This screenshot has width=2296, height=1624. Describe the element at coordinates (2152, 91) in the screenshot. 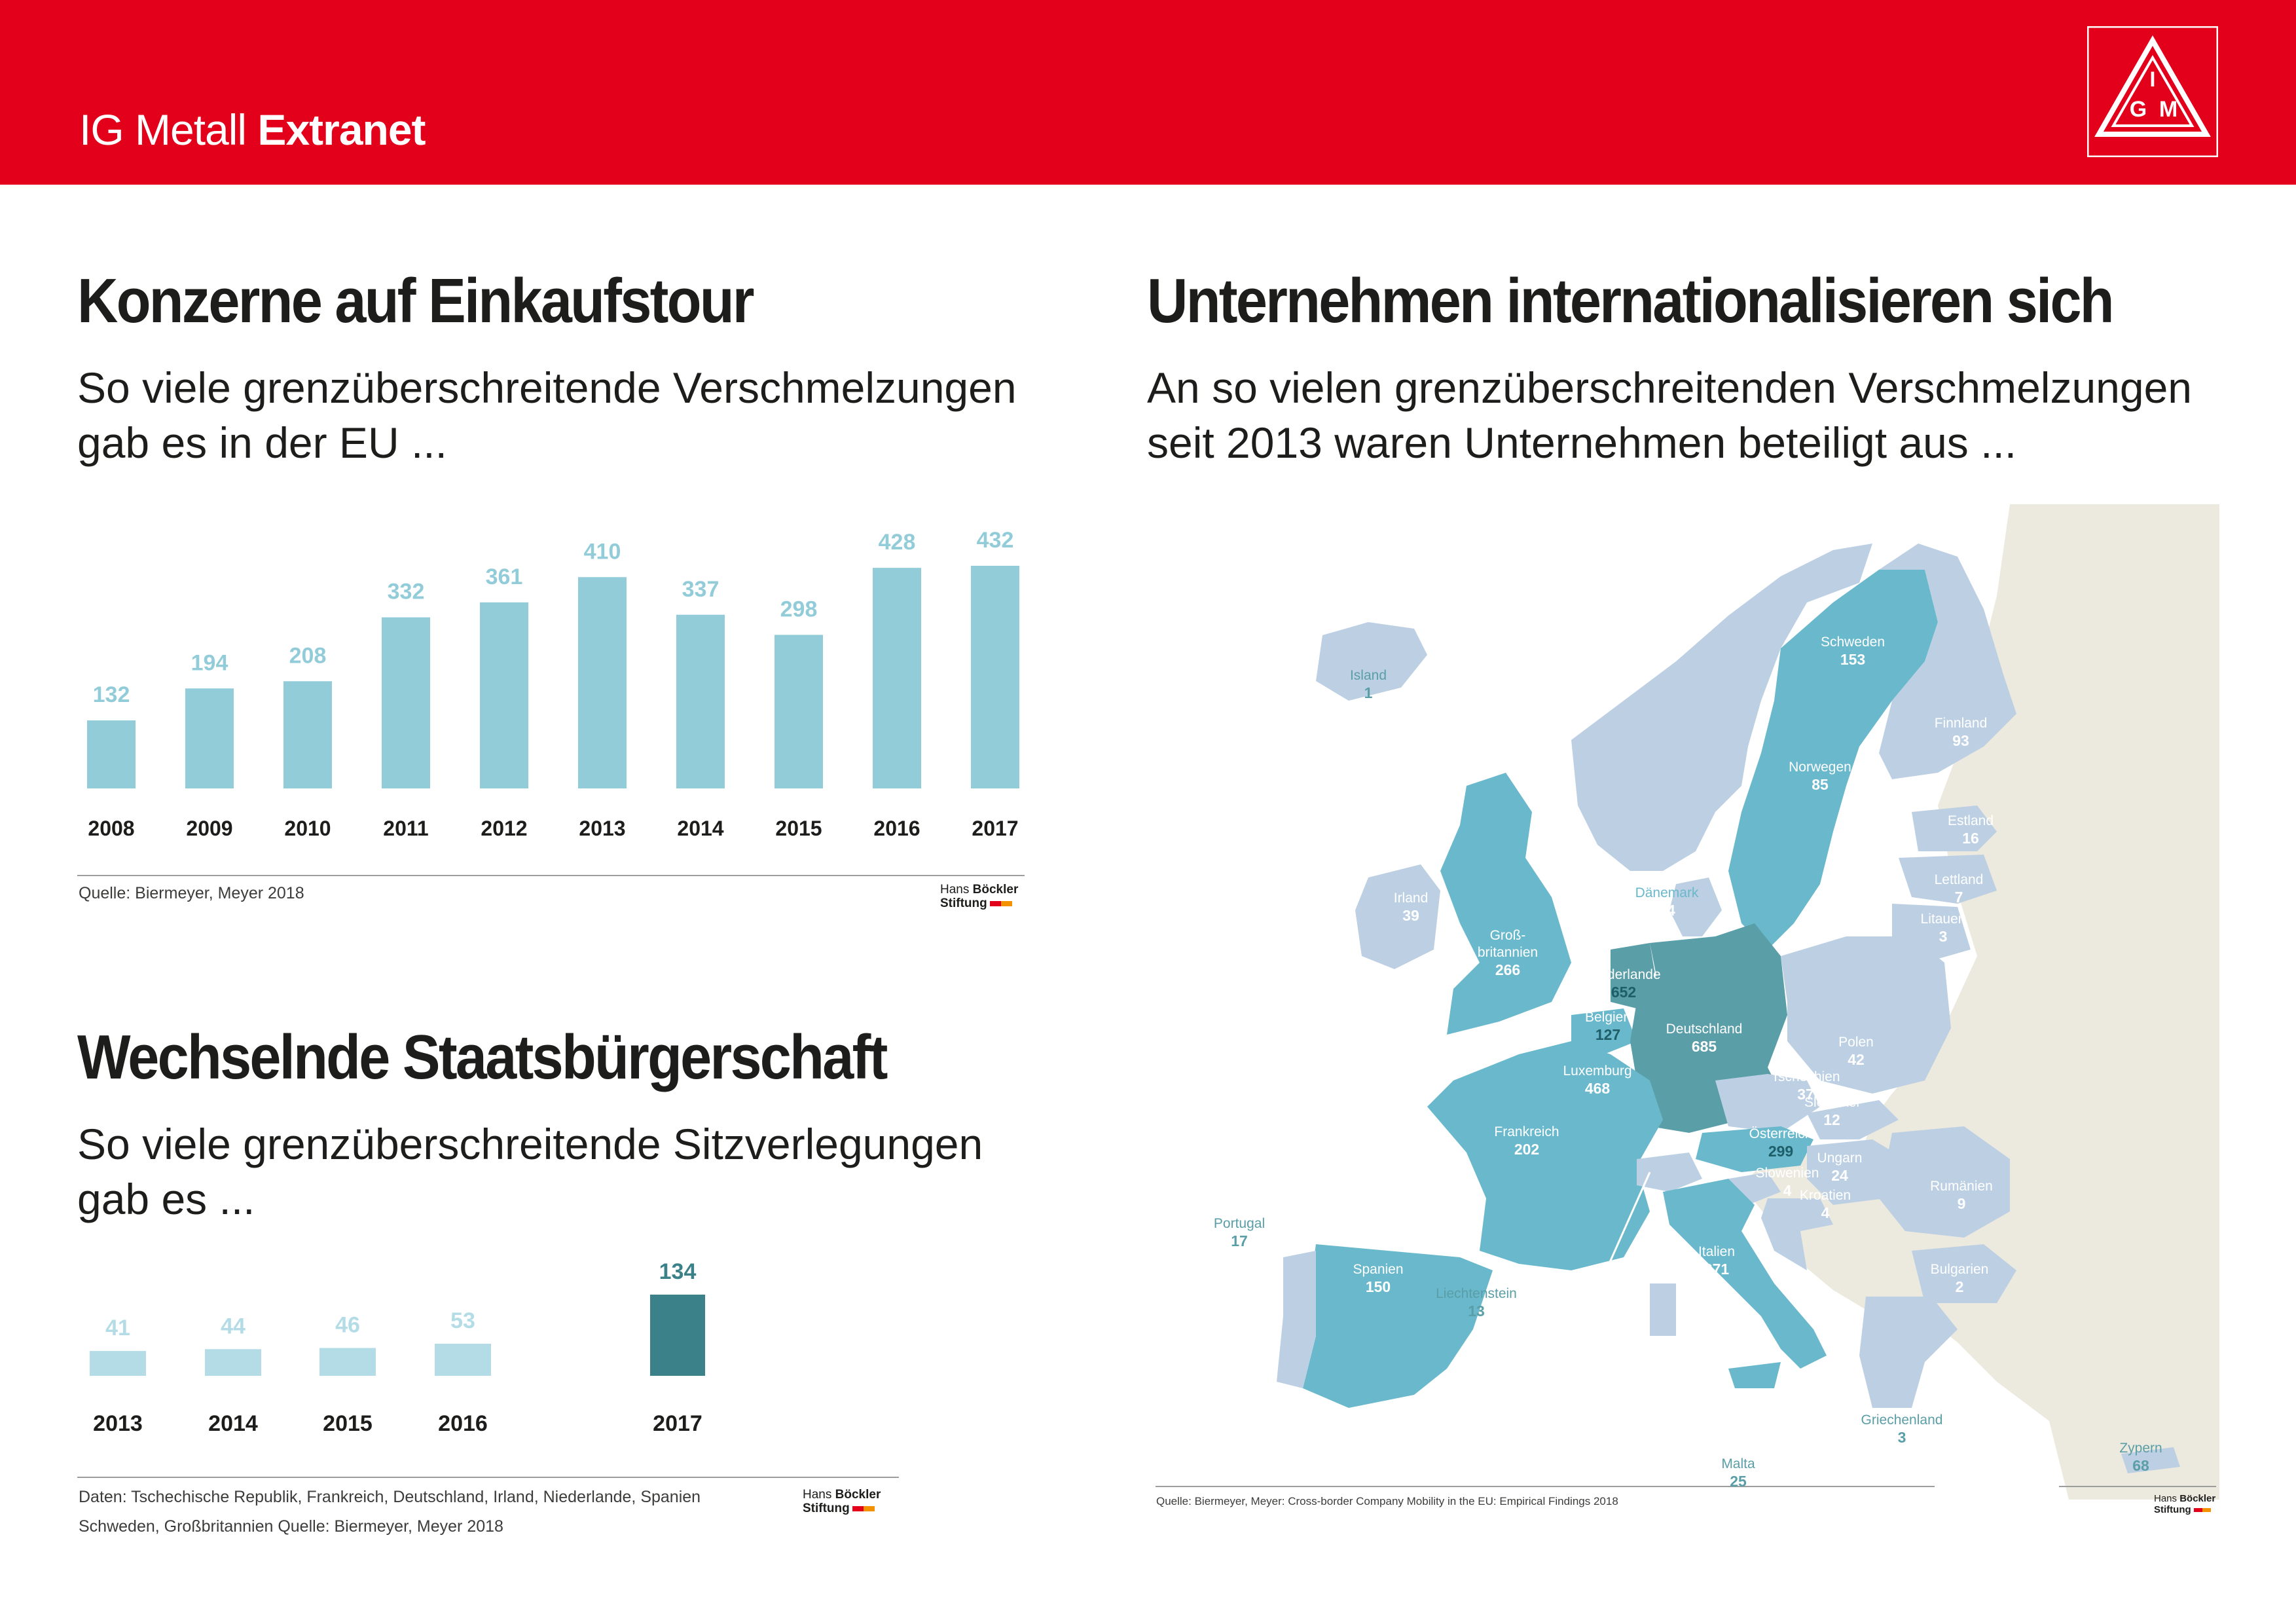

I see `igm-logo-icon: I G M` at that location.